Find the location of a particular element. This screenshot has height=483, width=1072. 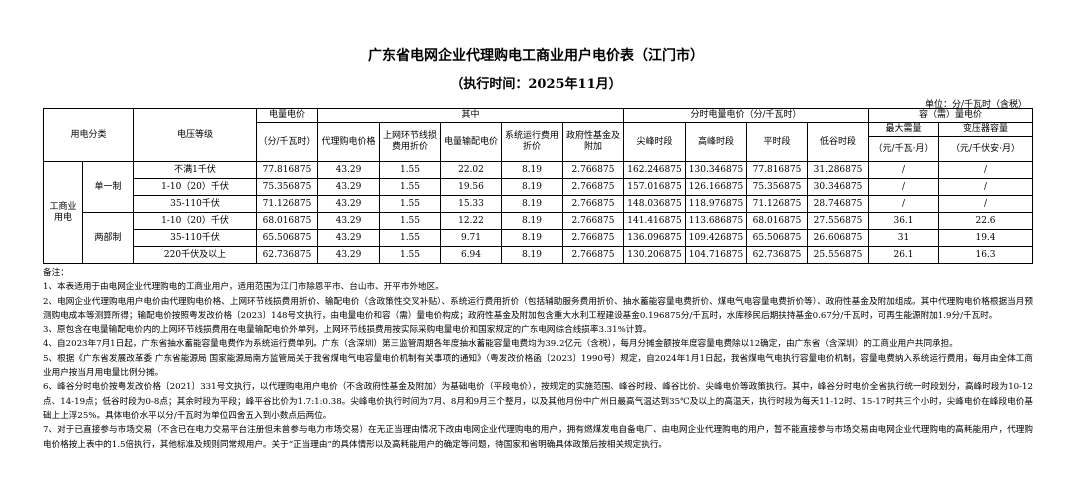

header-capacity: 容（需）量电价 is located at coordinates (950, 115).